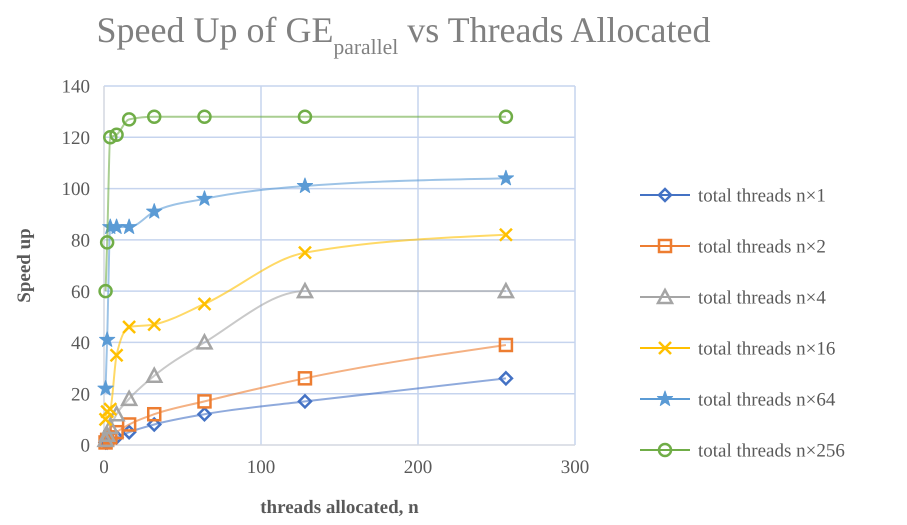 The width and height of the screenshot is (907, 525). Describe the element at coordinates (403, 34) in the screenshot. I see `chart-title: Speed Up of GE$_{parallel}$ vs Threads Allocated` at that location.